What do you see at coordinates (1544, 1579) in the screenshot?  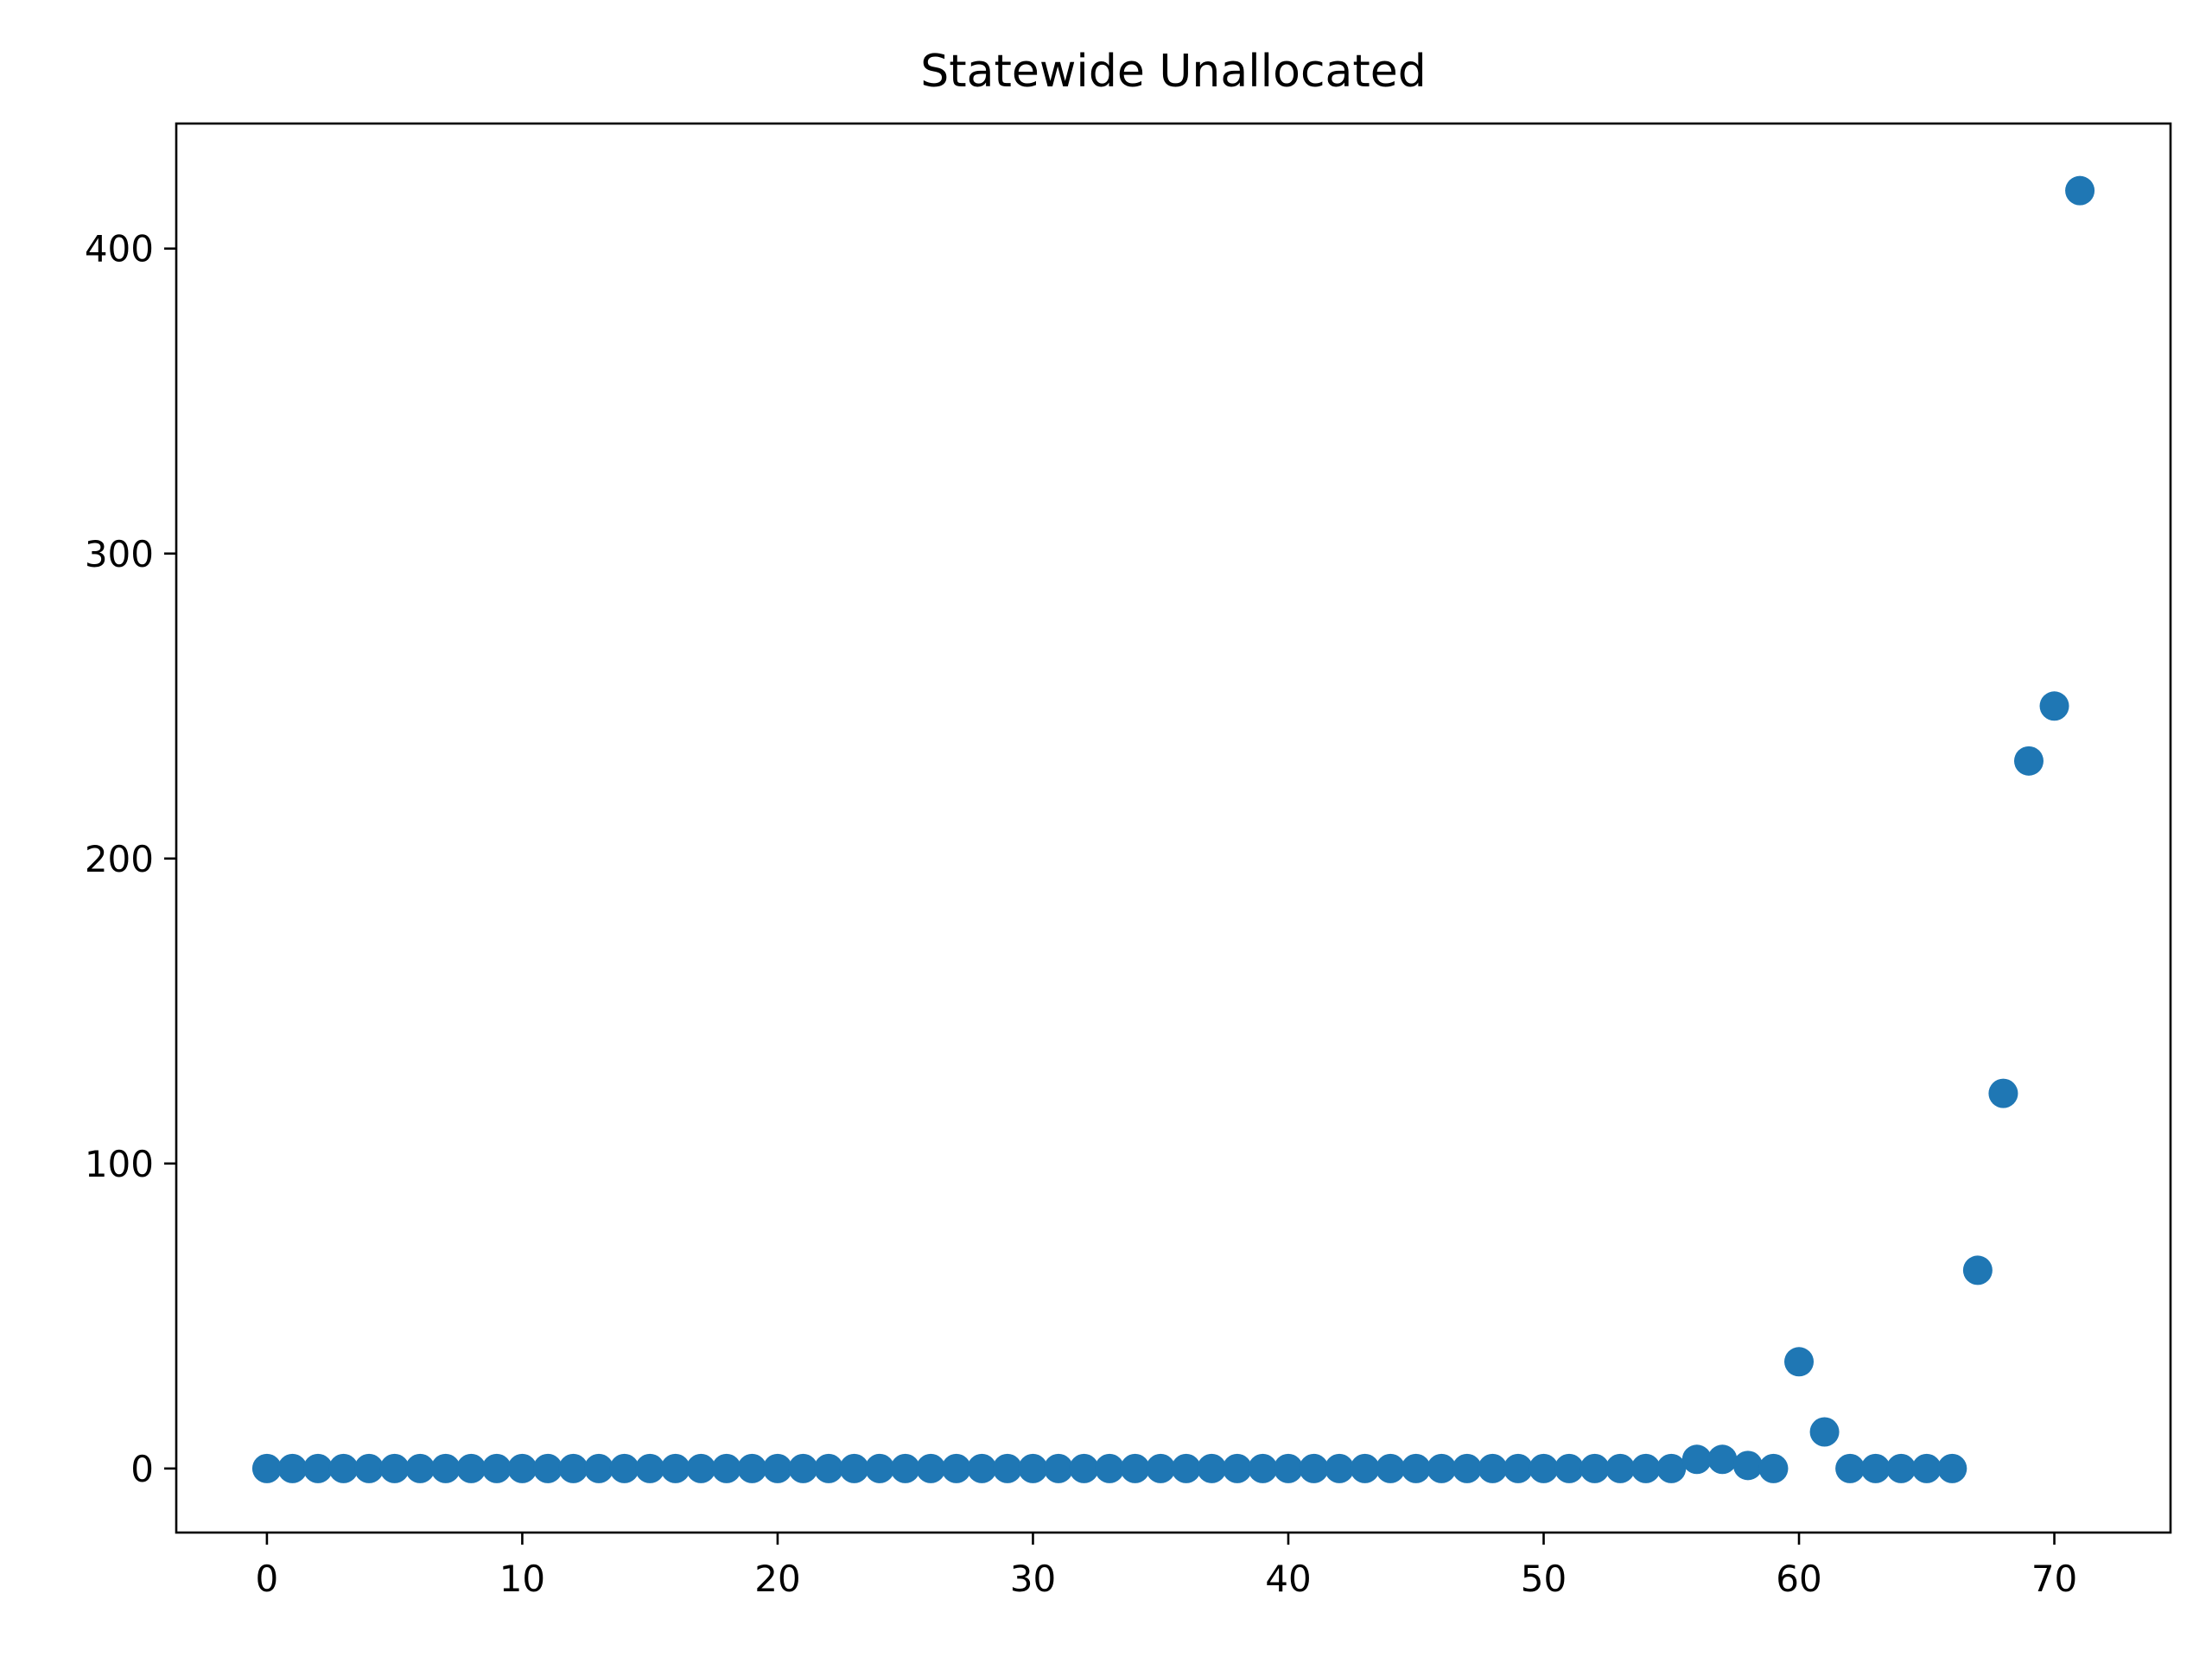 I see `x-tick-label: 50` at bounding box center [1544, 1579].